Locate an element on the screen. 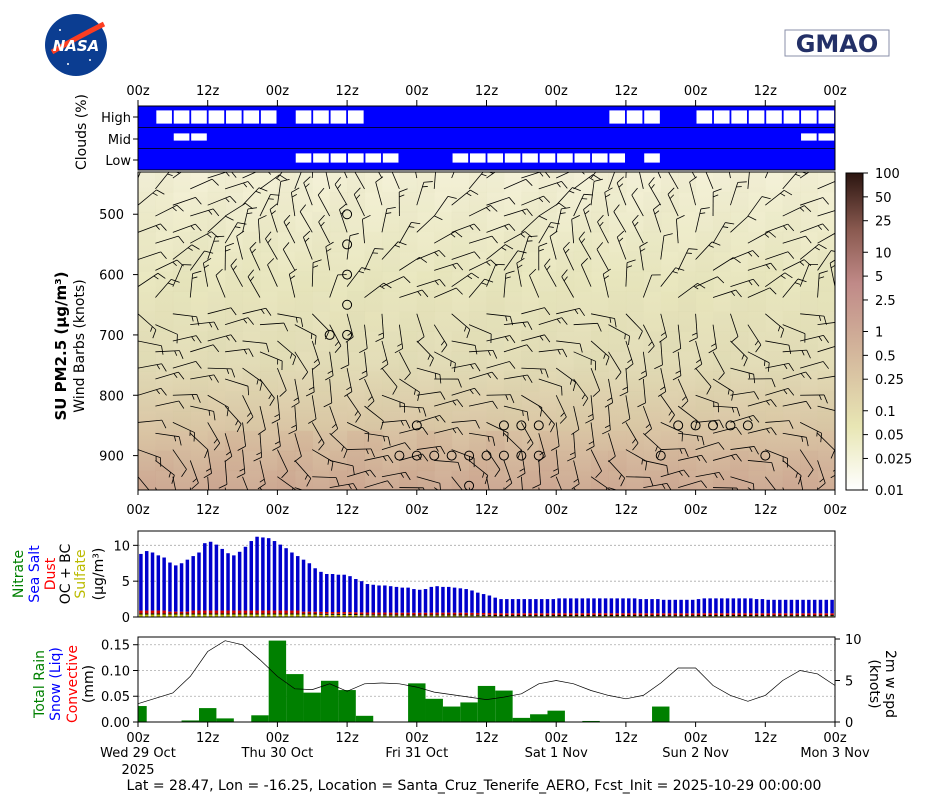 This screenshot has height=804, width=925. aerosol-tick-label: 10 is located at coordinates (121, 546).